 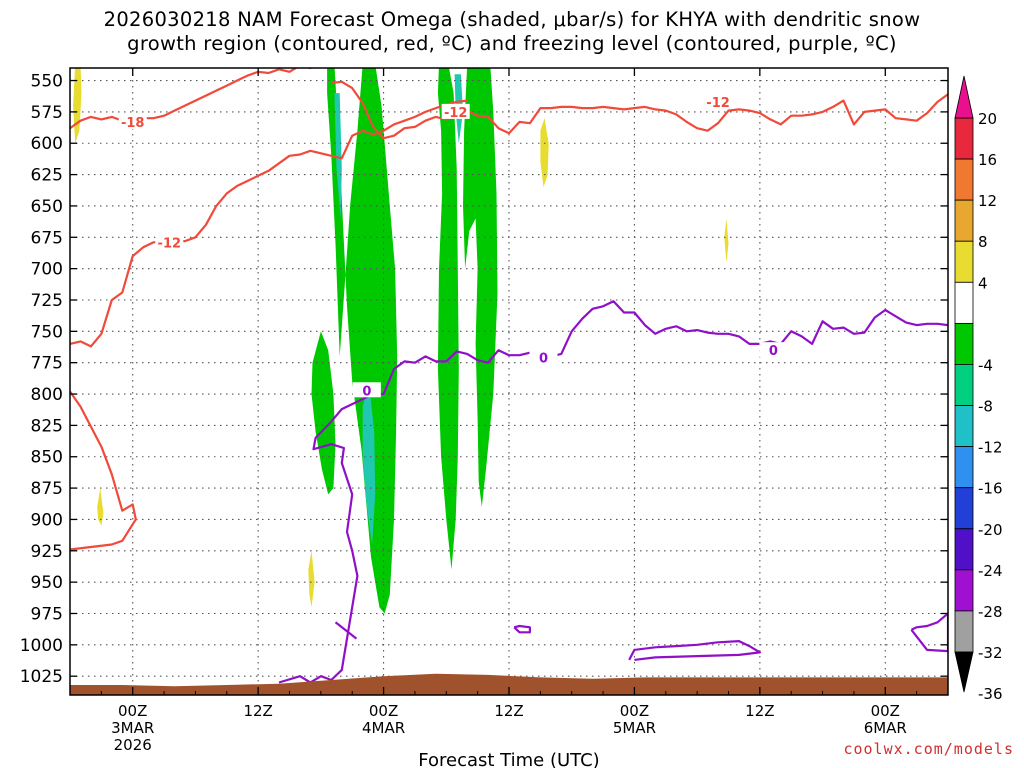 I want to click on terrain-fill, so click(x=509, y=684).